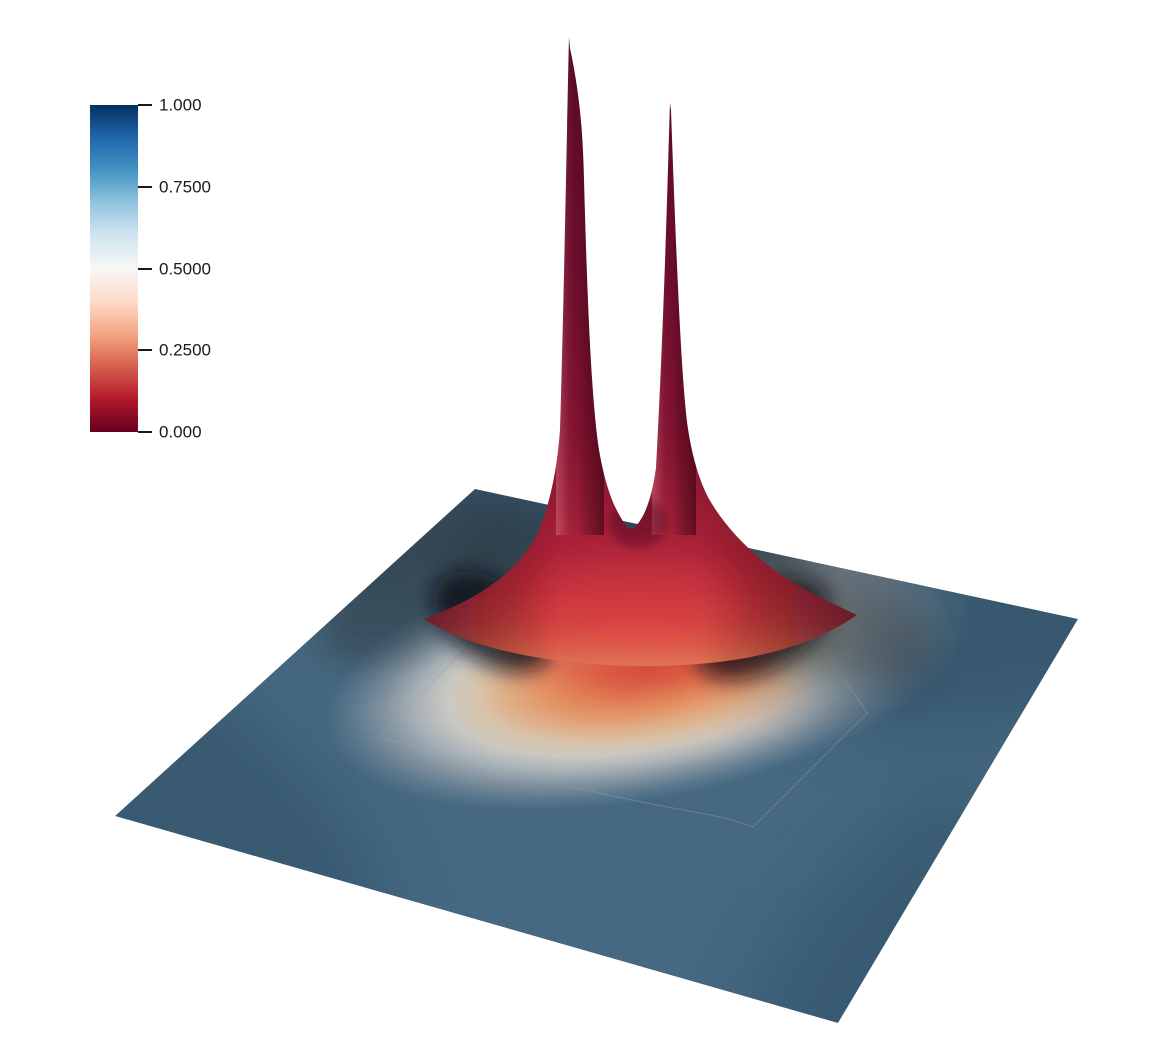 The height and width of the screenshot is (1052, 1164). What do you see at coordinates (580, 286) in the screenshot?
I see `left-peak-shading` at bounding box center [580, 286].